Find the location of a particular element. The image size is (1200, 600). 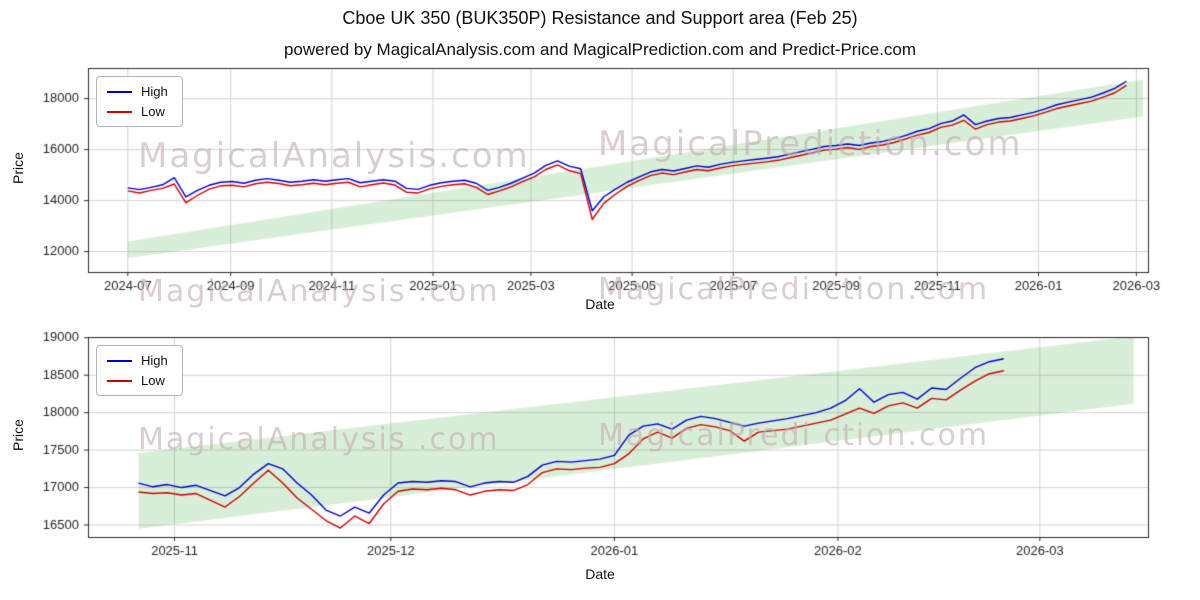

x-axis-label-date-bottom: Date is located at coordinates (600, 574).